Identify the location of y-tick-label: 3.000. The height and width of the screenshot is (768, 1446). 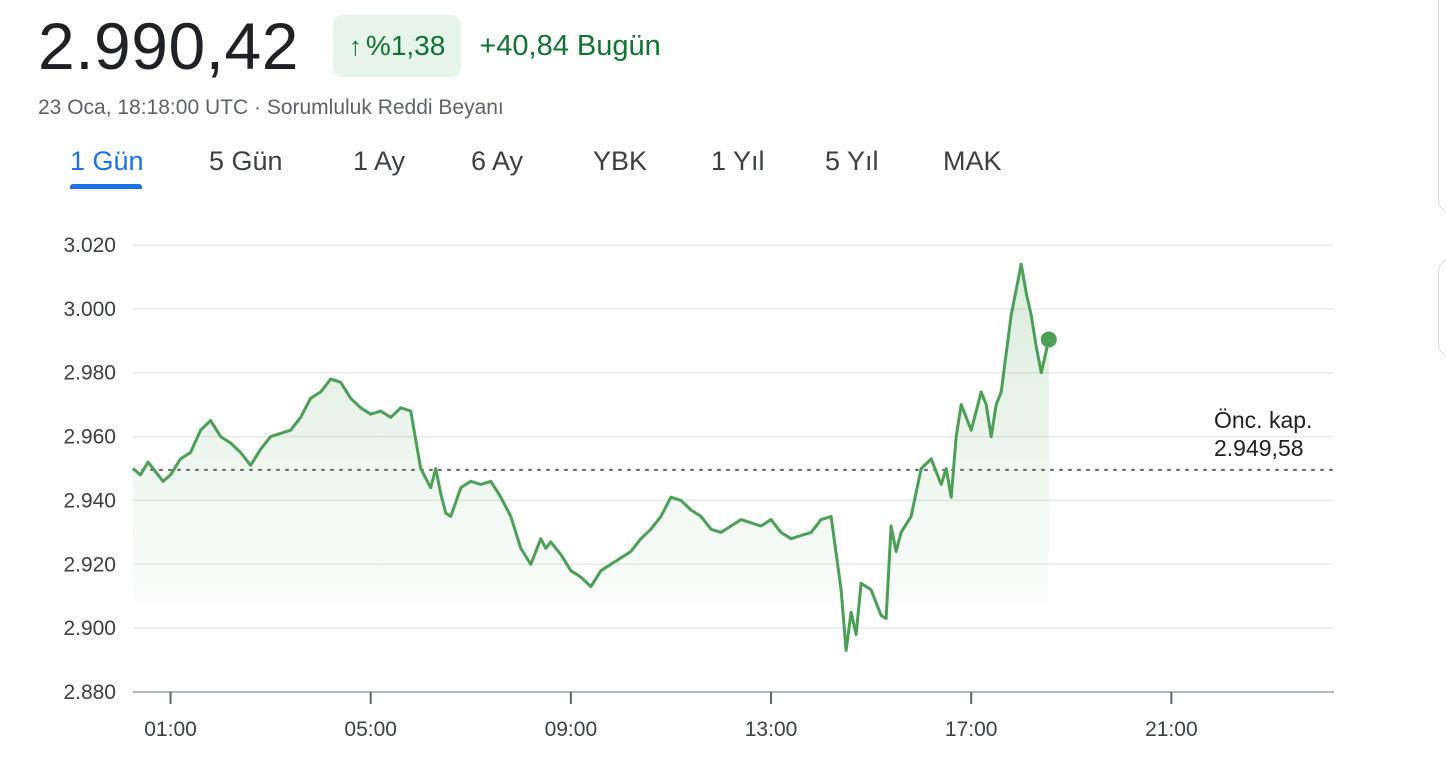
(89, 309).